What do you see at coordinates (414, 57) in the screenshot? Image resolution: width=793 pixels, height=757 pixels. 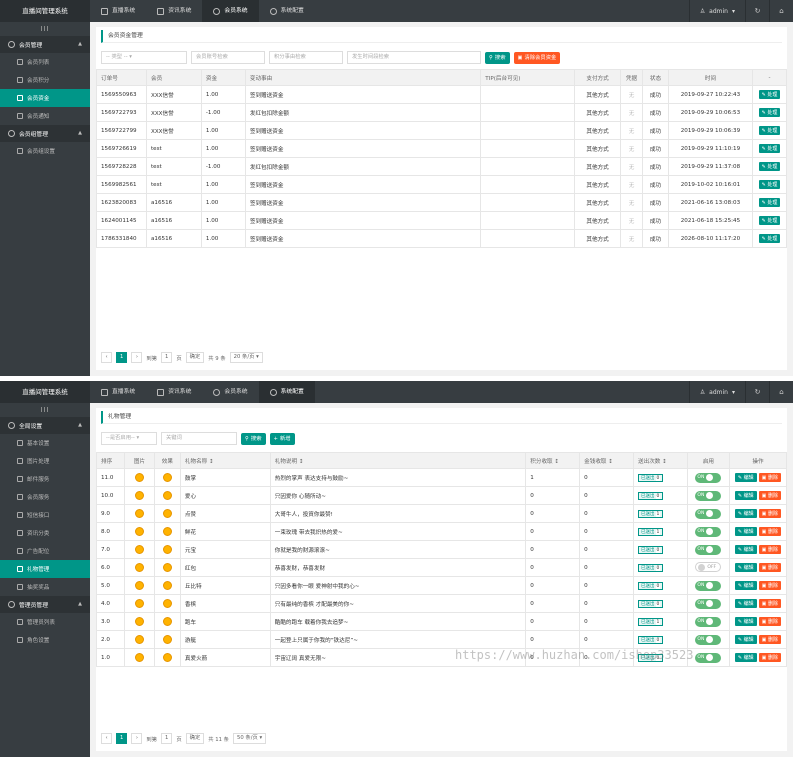 I see `time-range-input: 发生时间段检索` at bounding box center [414, 57].